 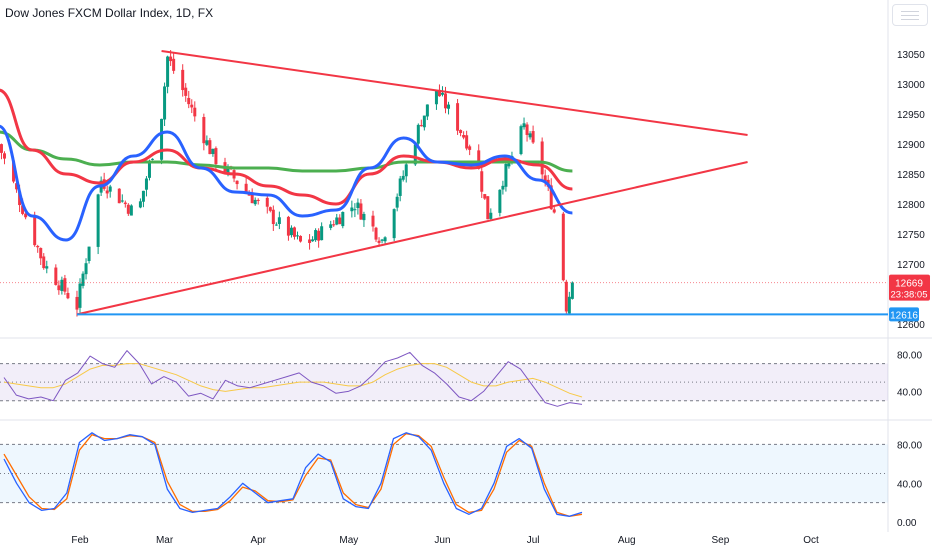 I want to click on menu-icon, so click(x=910, y=15).